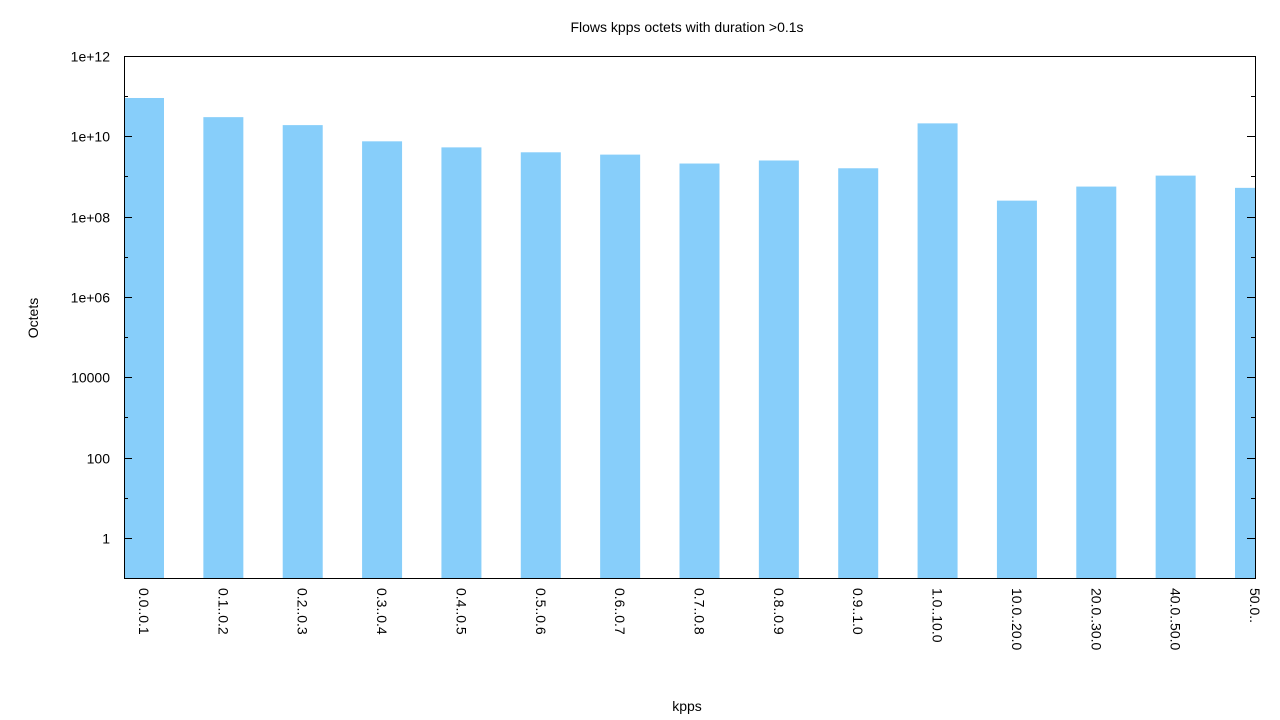 This screenshot has width=1280, height=720. Describe the element at coordinates (699, 370) in the screenshot. I see `bar-0.7..0.8` at that location.